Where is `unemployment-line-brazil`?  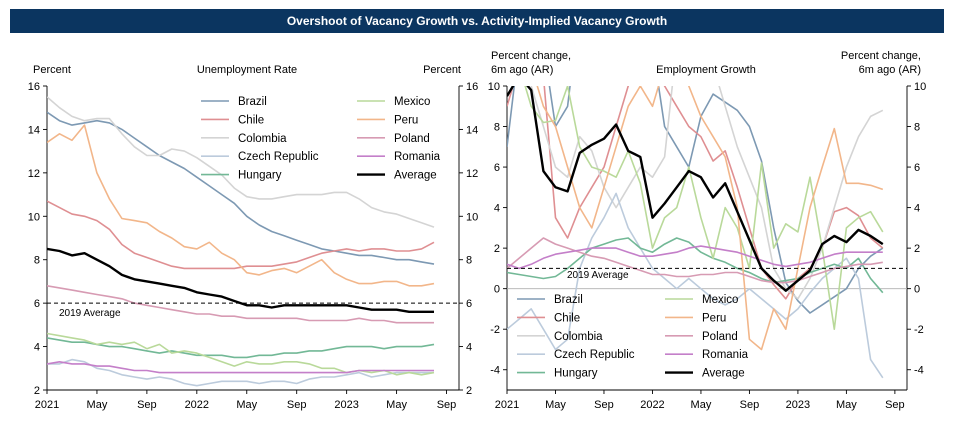
unemployment-line-brazil is located at coordinates (241, 188).